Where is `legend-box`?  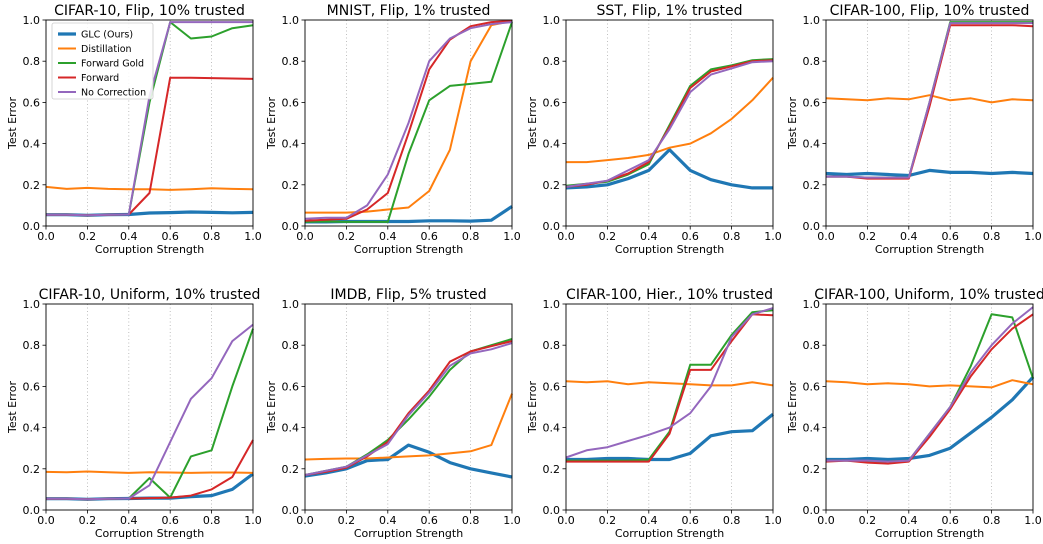
legend-box is located at coordinates (102, 61).